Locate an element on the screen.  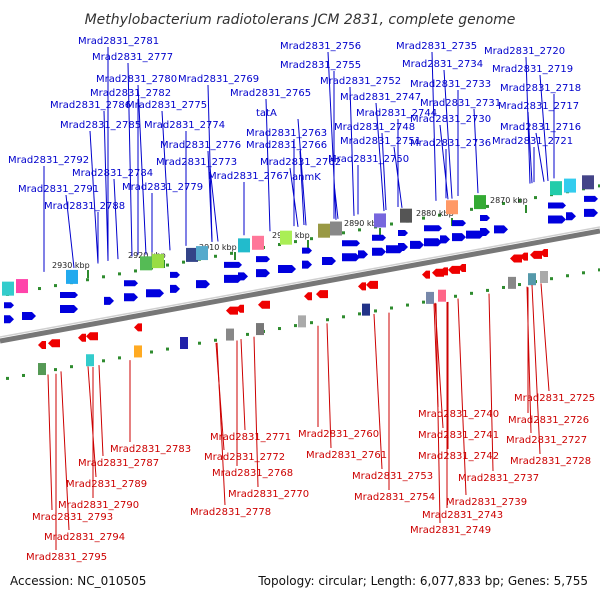
forward-gene-label: Mrad2831_2766 is located at coordinates (286, 145).